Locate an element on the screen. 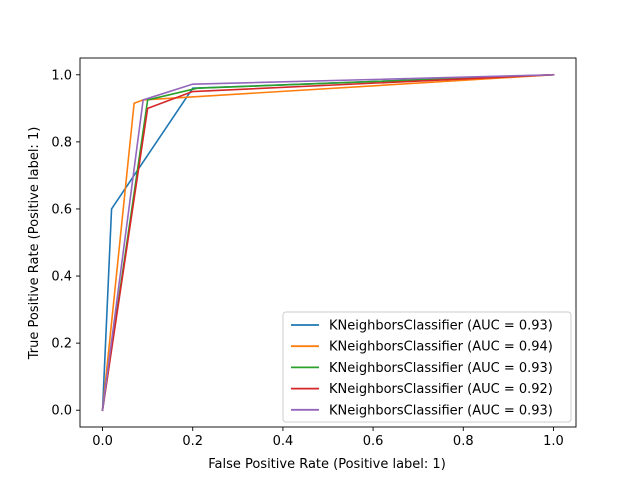 This screenshot has width=640, height=484. legend-label-1: KNeighborsClassifier (AUC = 0.93) is located at coordinates (441, 326).